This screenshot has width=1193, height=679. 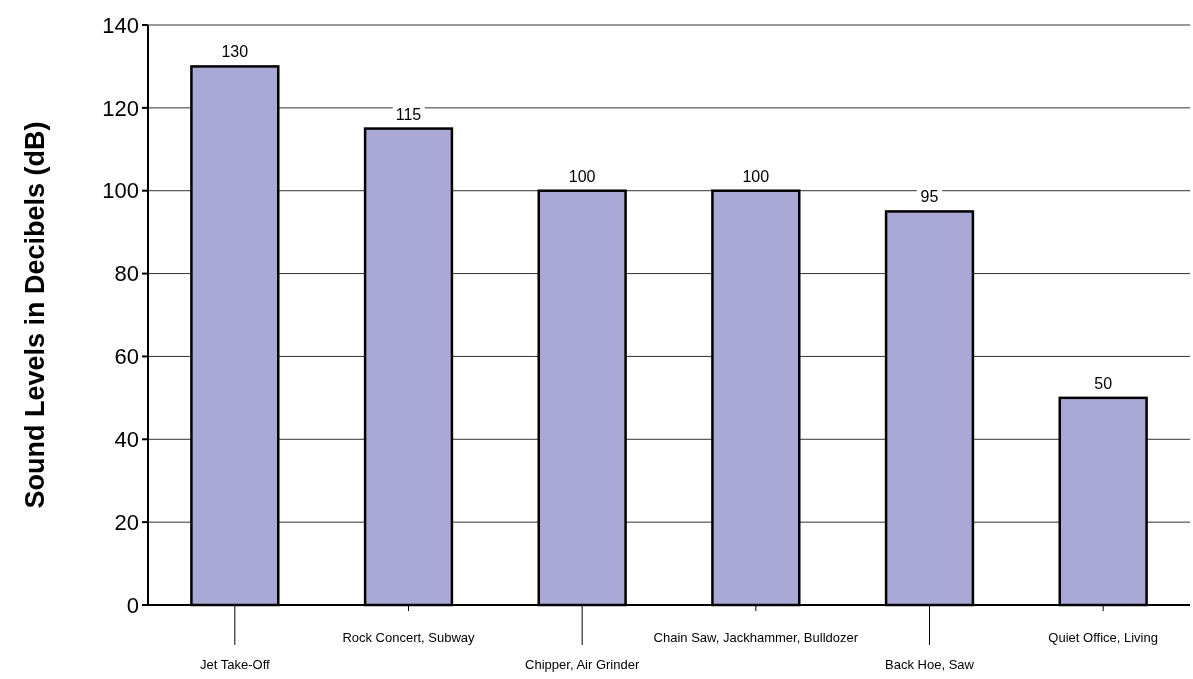 I want to click on y-tick-label: 100, so click(x=120, y=191).